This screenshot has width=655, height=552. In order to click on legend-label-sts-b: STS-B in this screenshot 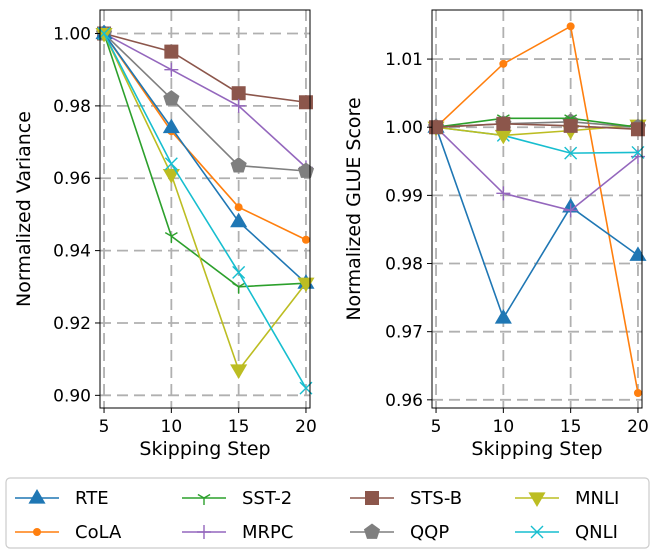, I will do `click(436, 498)`.